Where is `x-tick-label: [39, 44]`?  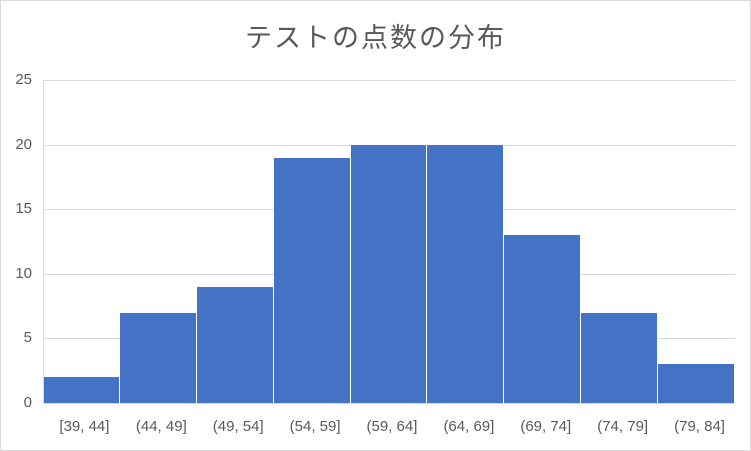
x-tick-label: [39, 44] is located at coordinates (84, 426).